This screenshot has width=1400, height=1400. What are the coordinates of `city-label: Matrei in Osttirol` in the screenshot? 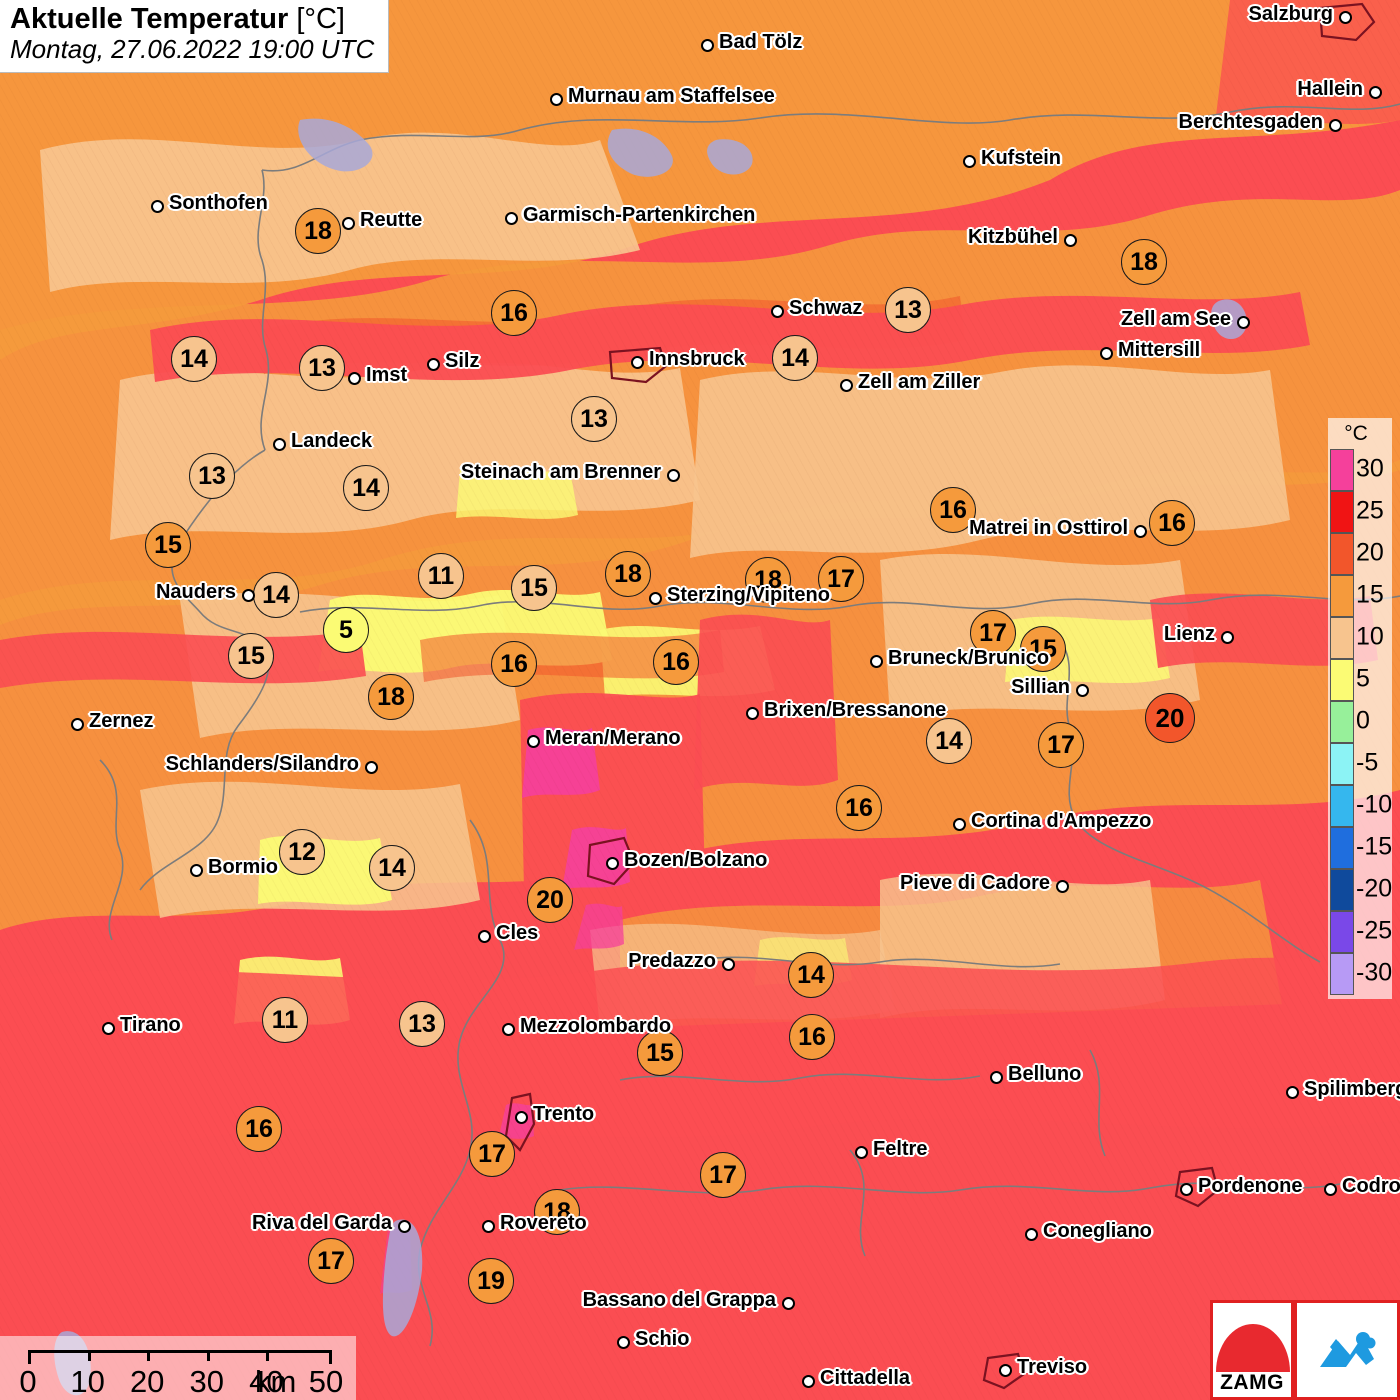 It's located at (1048, 528).